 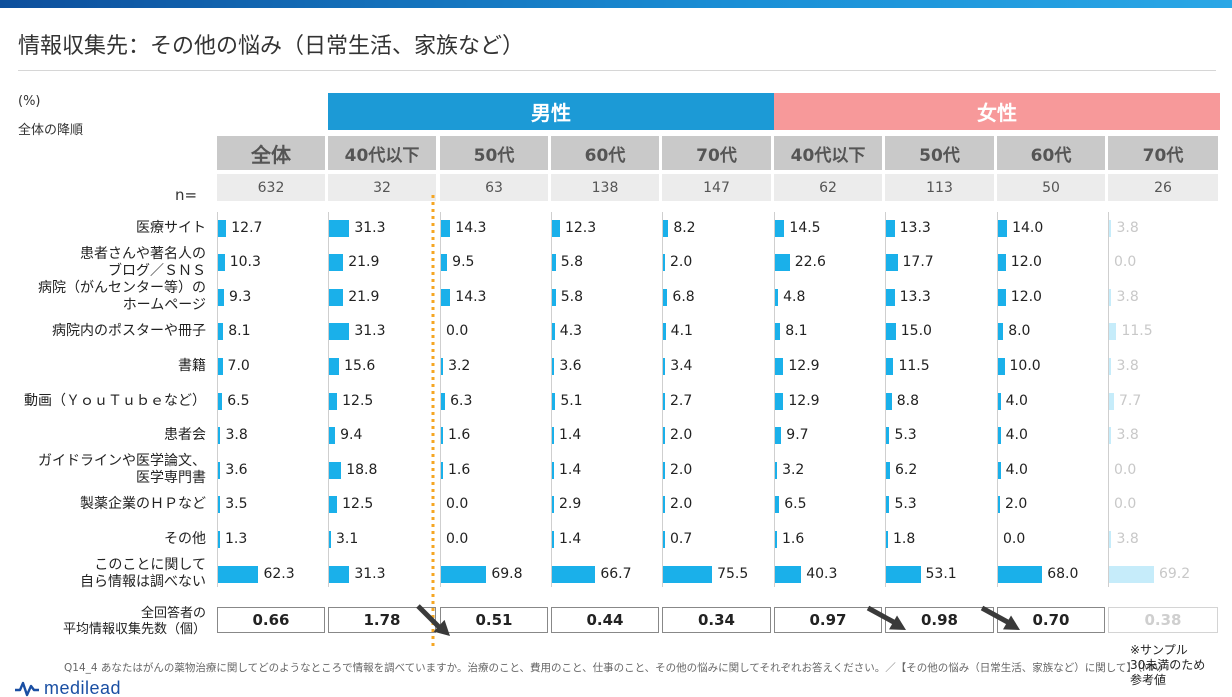 What do you see at coordinates (805, 227) in the screenshot?
I see `data-label: 14.5` at bounding box center [805, 227].